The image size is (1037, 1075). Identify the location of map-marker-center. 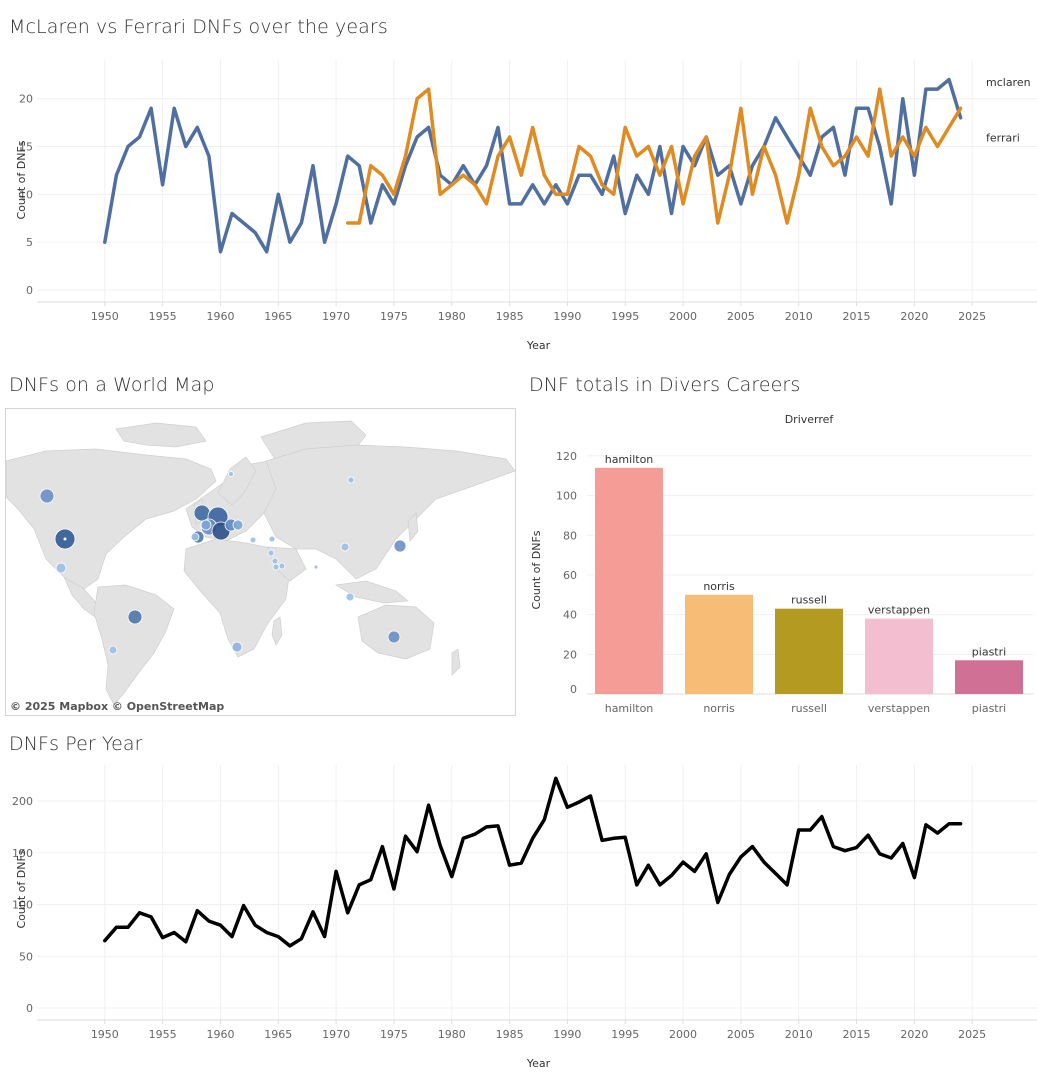
(65, 539).